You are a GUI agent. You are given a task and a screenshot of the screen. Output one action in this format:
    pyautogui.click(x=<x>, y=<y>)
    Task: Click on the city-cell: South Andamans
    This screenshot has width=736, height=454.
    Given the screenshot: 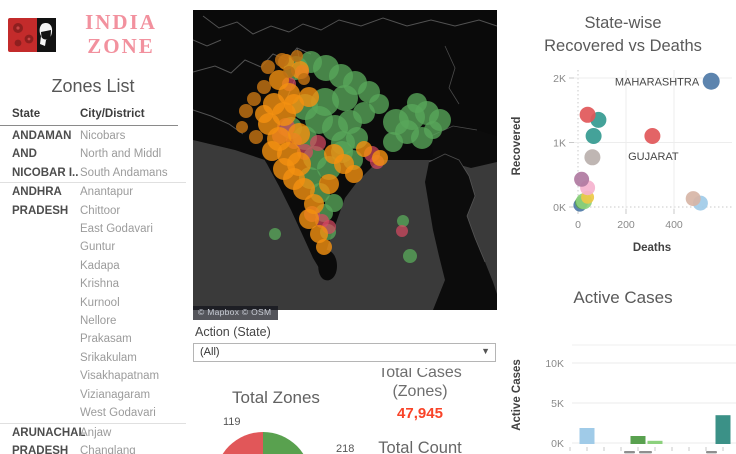 What is the action you would take?
    pyautogui.click(x=124, y=172)
    